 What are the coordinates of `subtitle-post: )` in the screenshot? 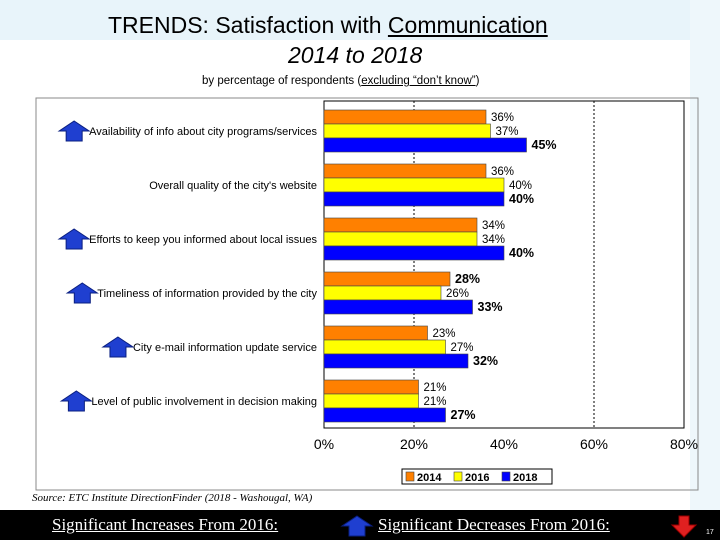 It's located at (477, 81).